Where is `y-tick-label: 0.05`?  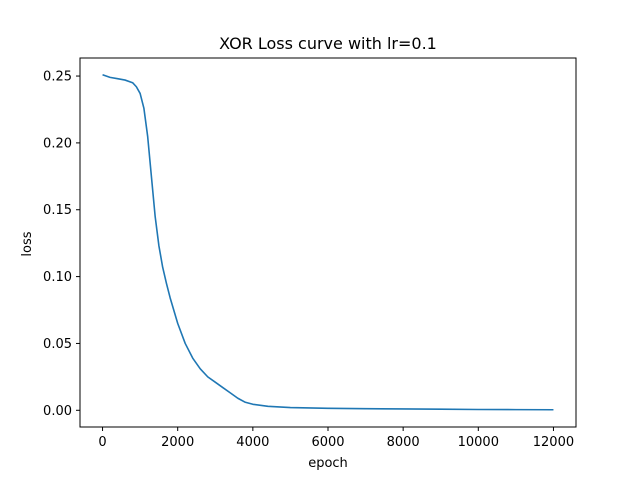 y-tick-label: 0.05 is located at coordinates (57, 344).